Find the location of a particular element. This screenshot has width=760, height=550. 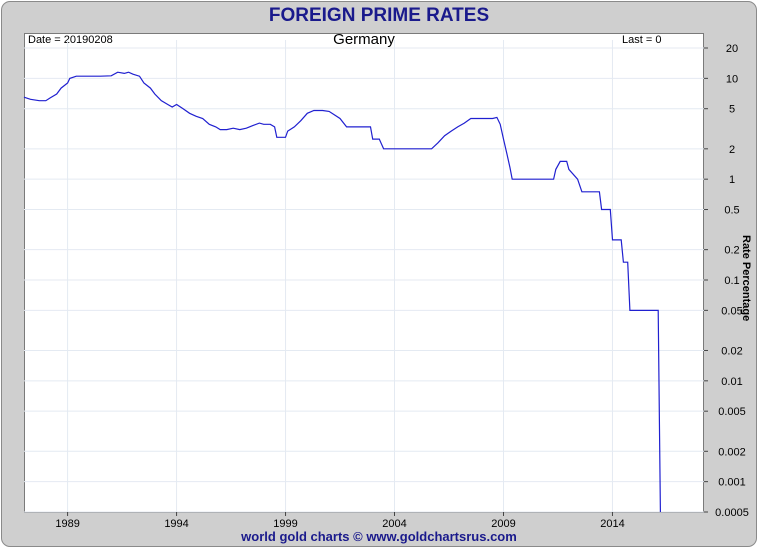

y-tick-label: 0.002 is located at coordinates (732, 452).